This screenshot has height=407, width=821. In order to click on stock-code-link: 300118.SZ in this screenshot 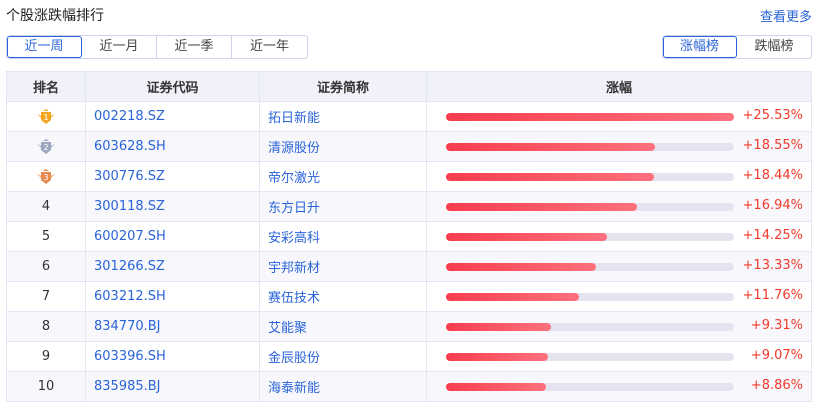, I will do `click(172, 206)`.